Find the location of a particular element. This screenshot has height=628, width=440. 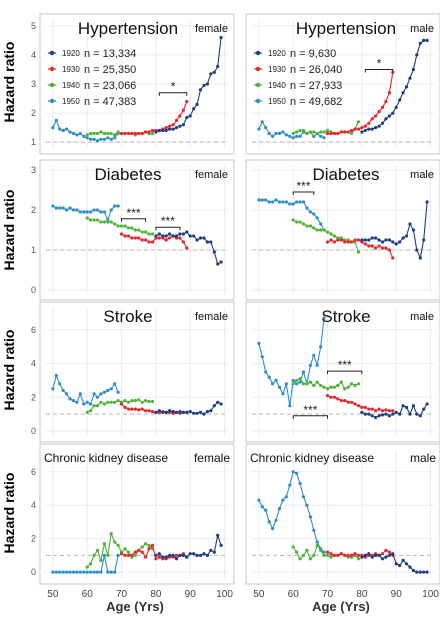

panel-frame is located at coordinates (342, 514).